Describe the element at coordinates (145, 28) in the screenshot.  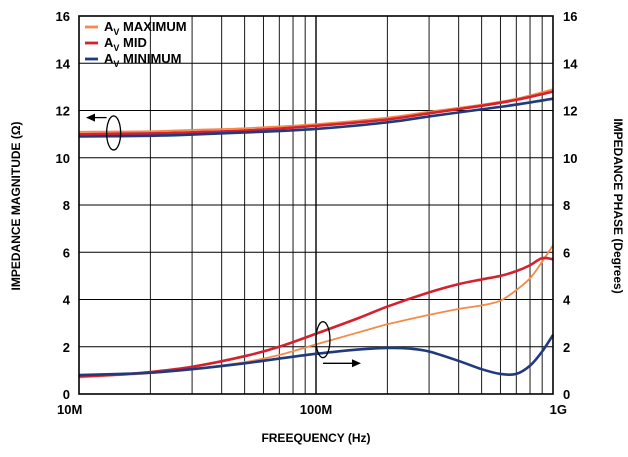
I see `legend-label: AV MAXIMUM` at that location.